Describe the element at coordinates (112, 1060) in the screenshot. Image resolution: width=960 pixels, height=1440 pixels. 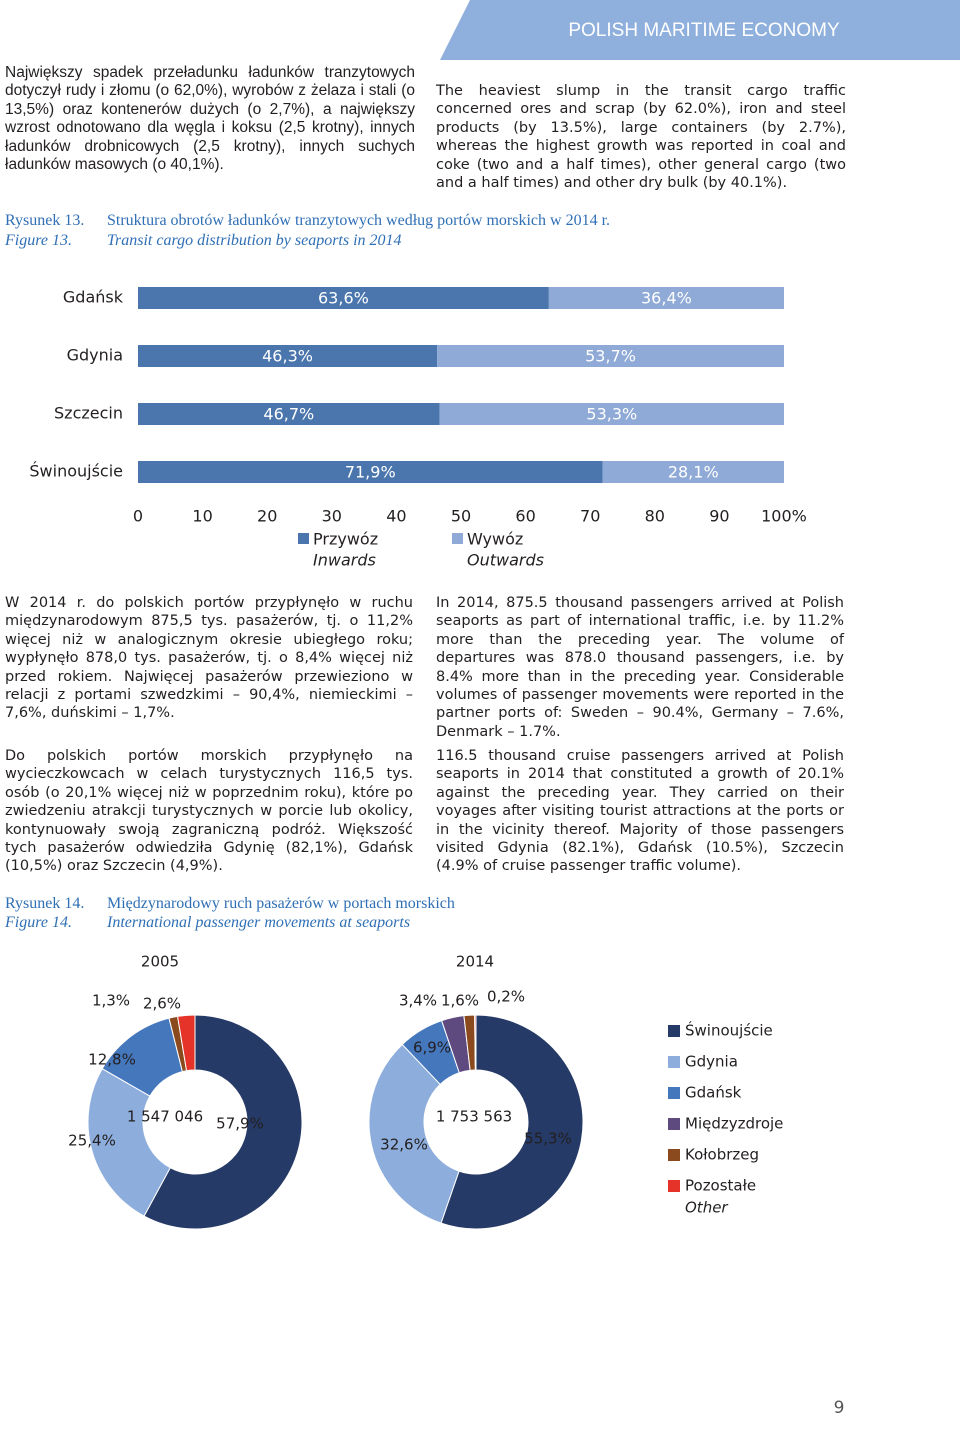
I see `value-label: 12,8%` at that location.